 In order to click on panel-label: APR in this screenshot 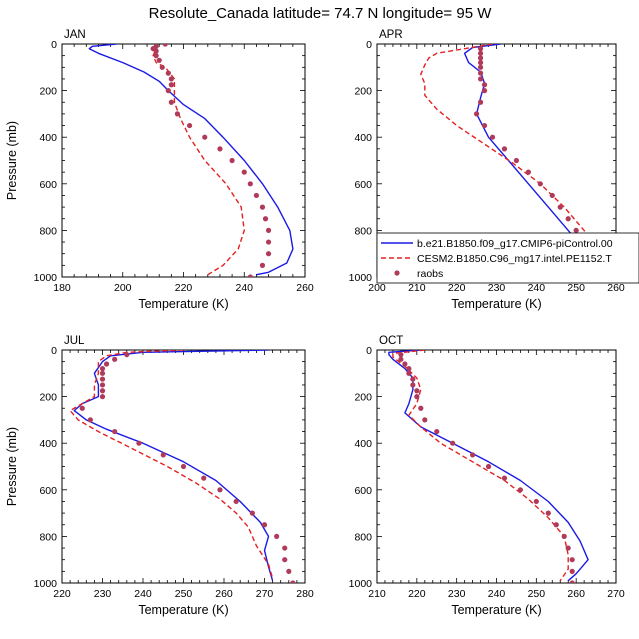, I will do `click(391, 35)`.